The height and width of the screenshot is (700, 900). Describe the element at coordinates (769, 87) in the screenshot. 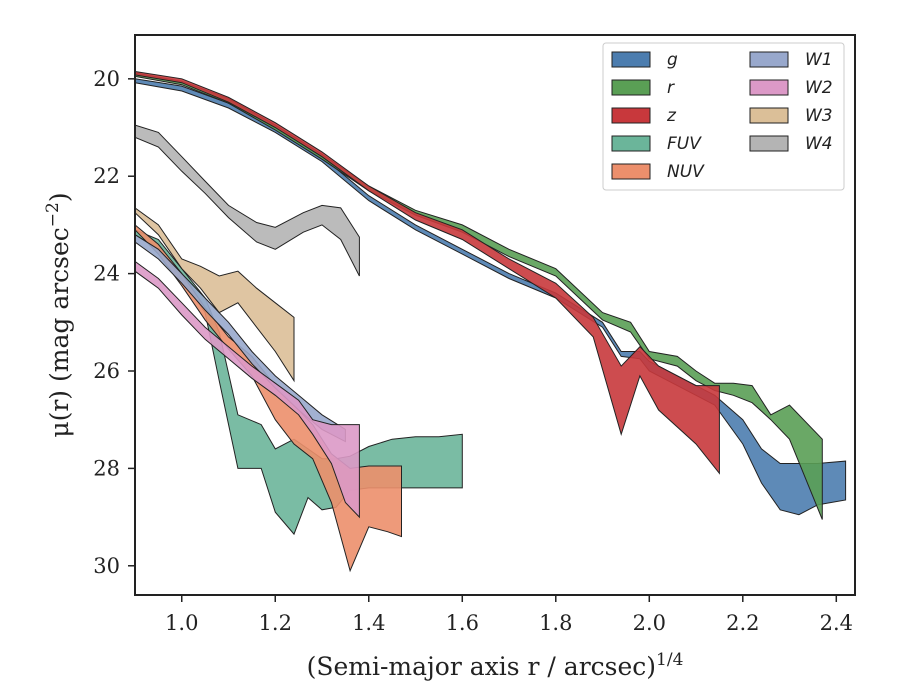

I see `legend-swatch-w2` at that location.